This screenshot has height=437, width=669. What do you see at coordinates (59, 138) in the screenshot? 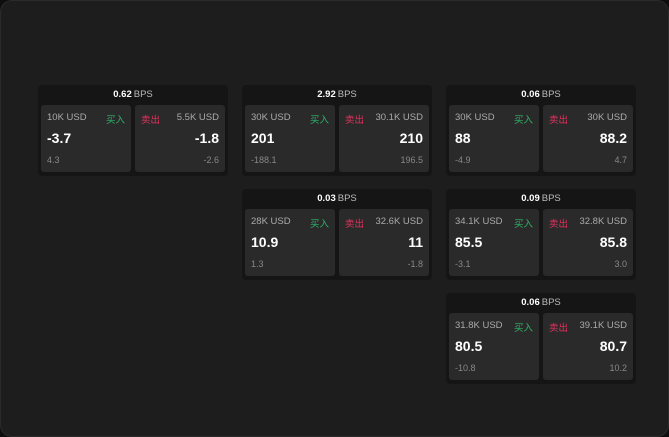
I see `bid-price: -3.7` at bounding box center [59, 138].